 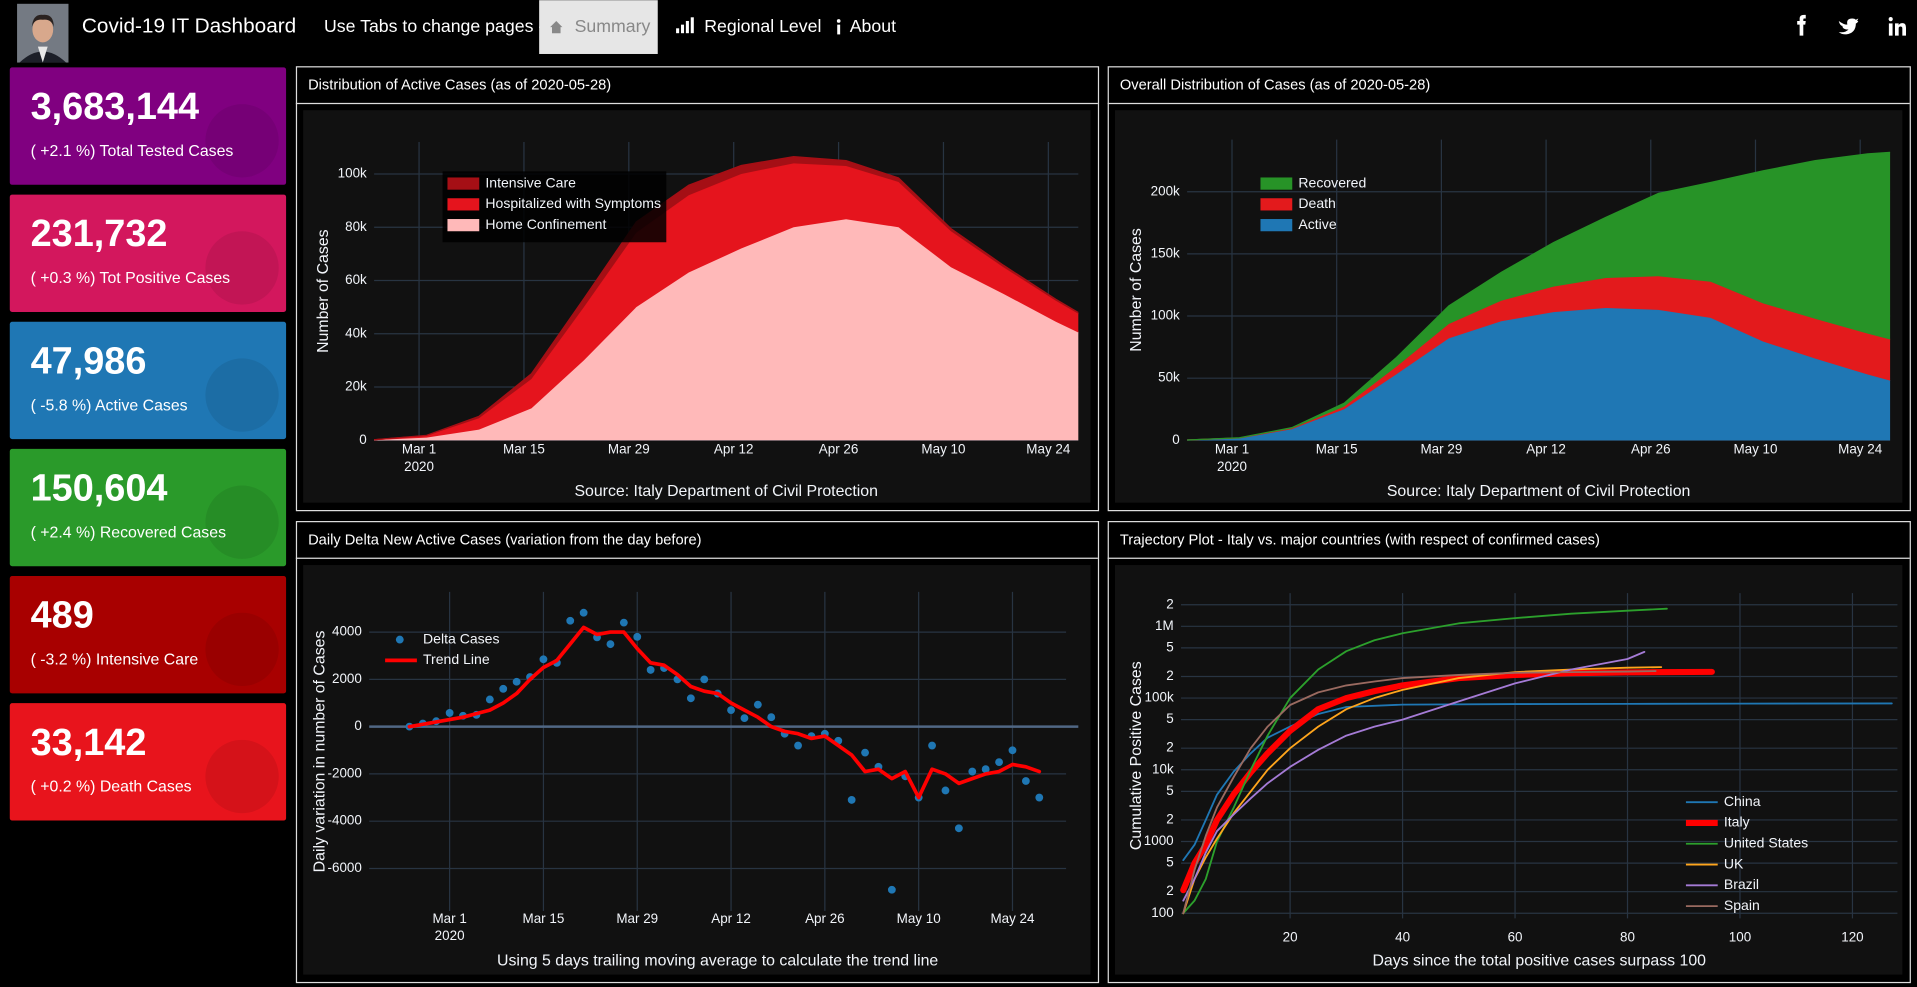 What do you see at coordinates (1740, 936) in the screenshot?
I see `x-tick-label: 100` at bounding box center [1740, 936].